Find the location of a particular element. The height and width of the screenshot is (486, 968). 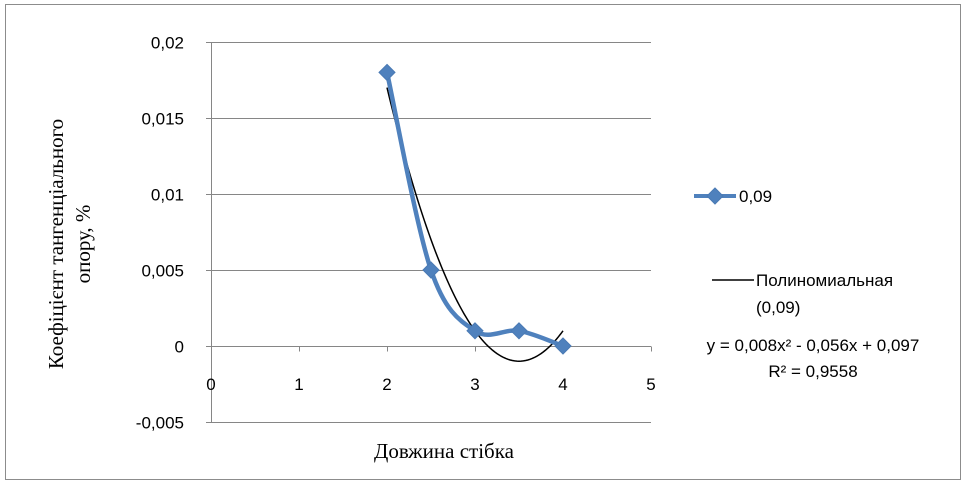

x-tick-label: 1 is located at coordinates (298, 384).